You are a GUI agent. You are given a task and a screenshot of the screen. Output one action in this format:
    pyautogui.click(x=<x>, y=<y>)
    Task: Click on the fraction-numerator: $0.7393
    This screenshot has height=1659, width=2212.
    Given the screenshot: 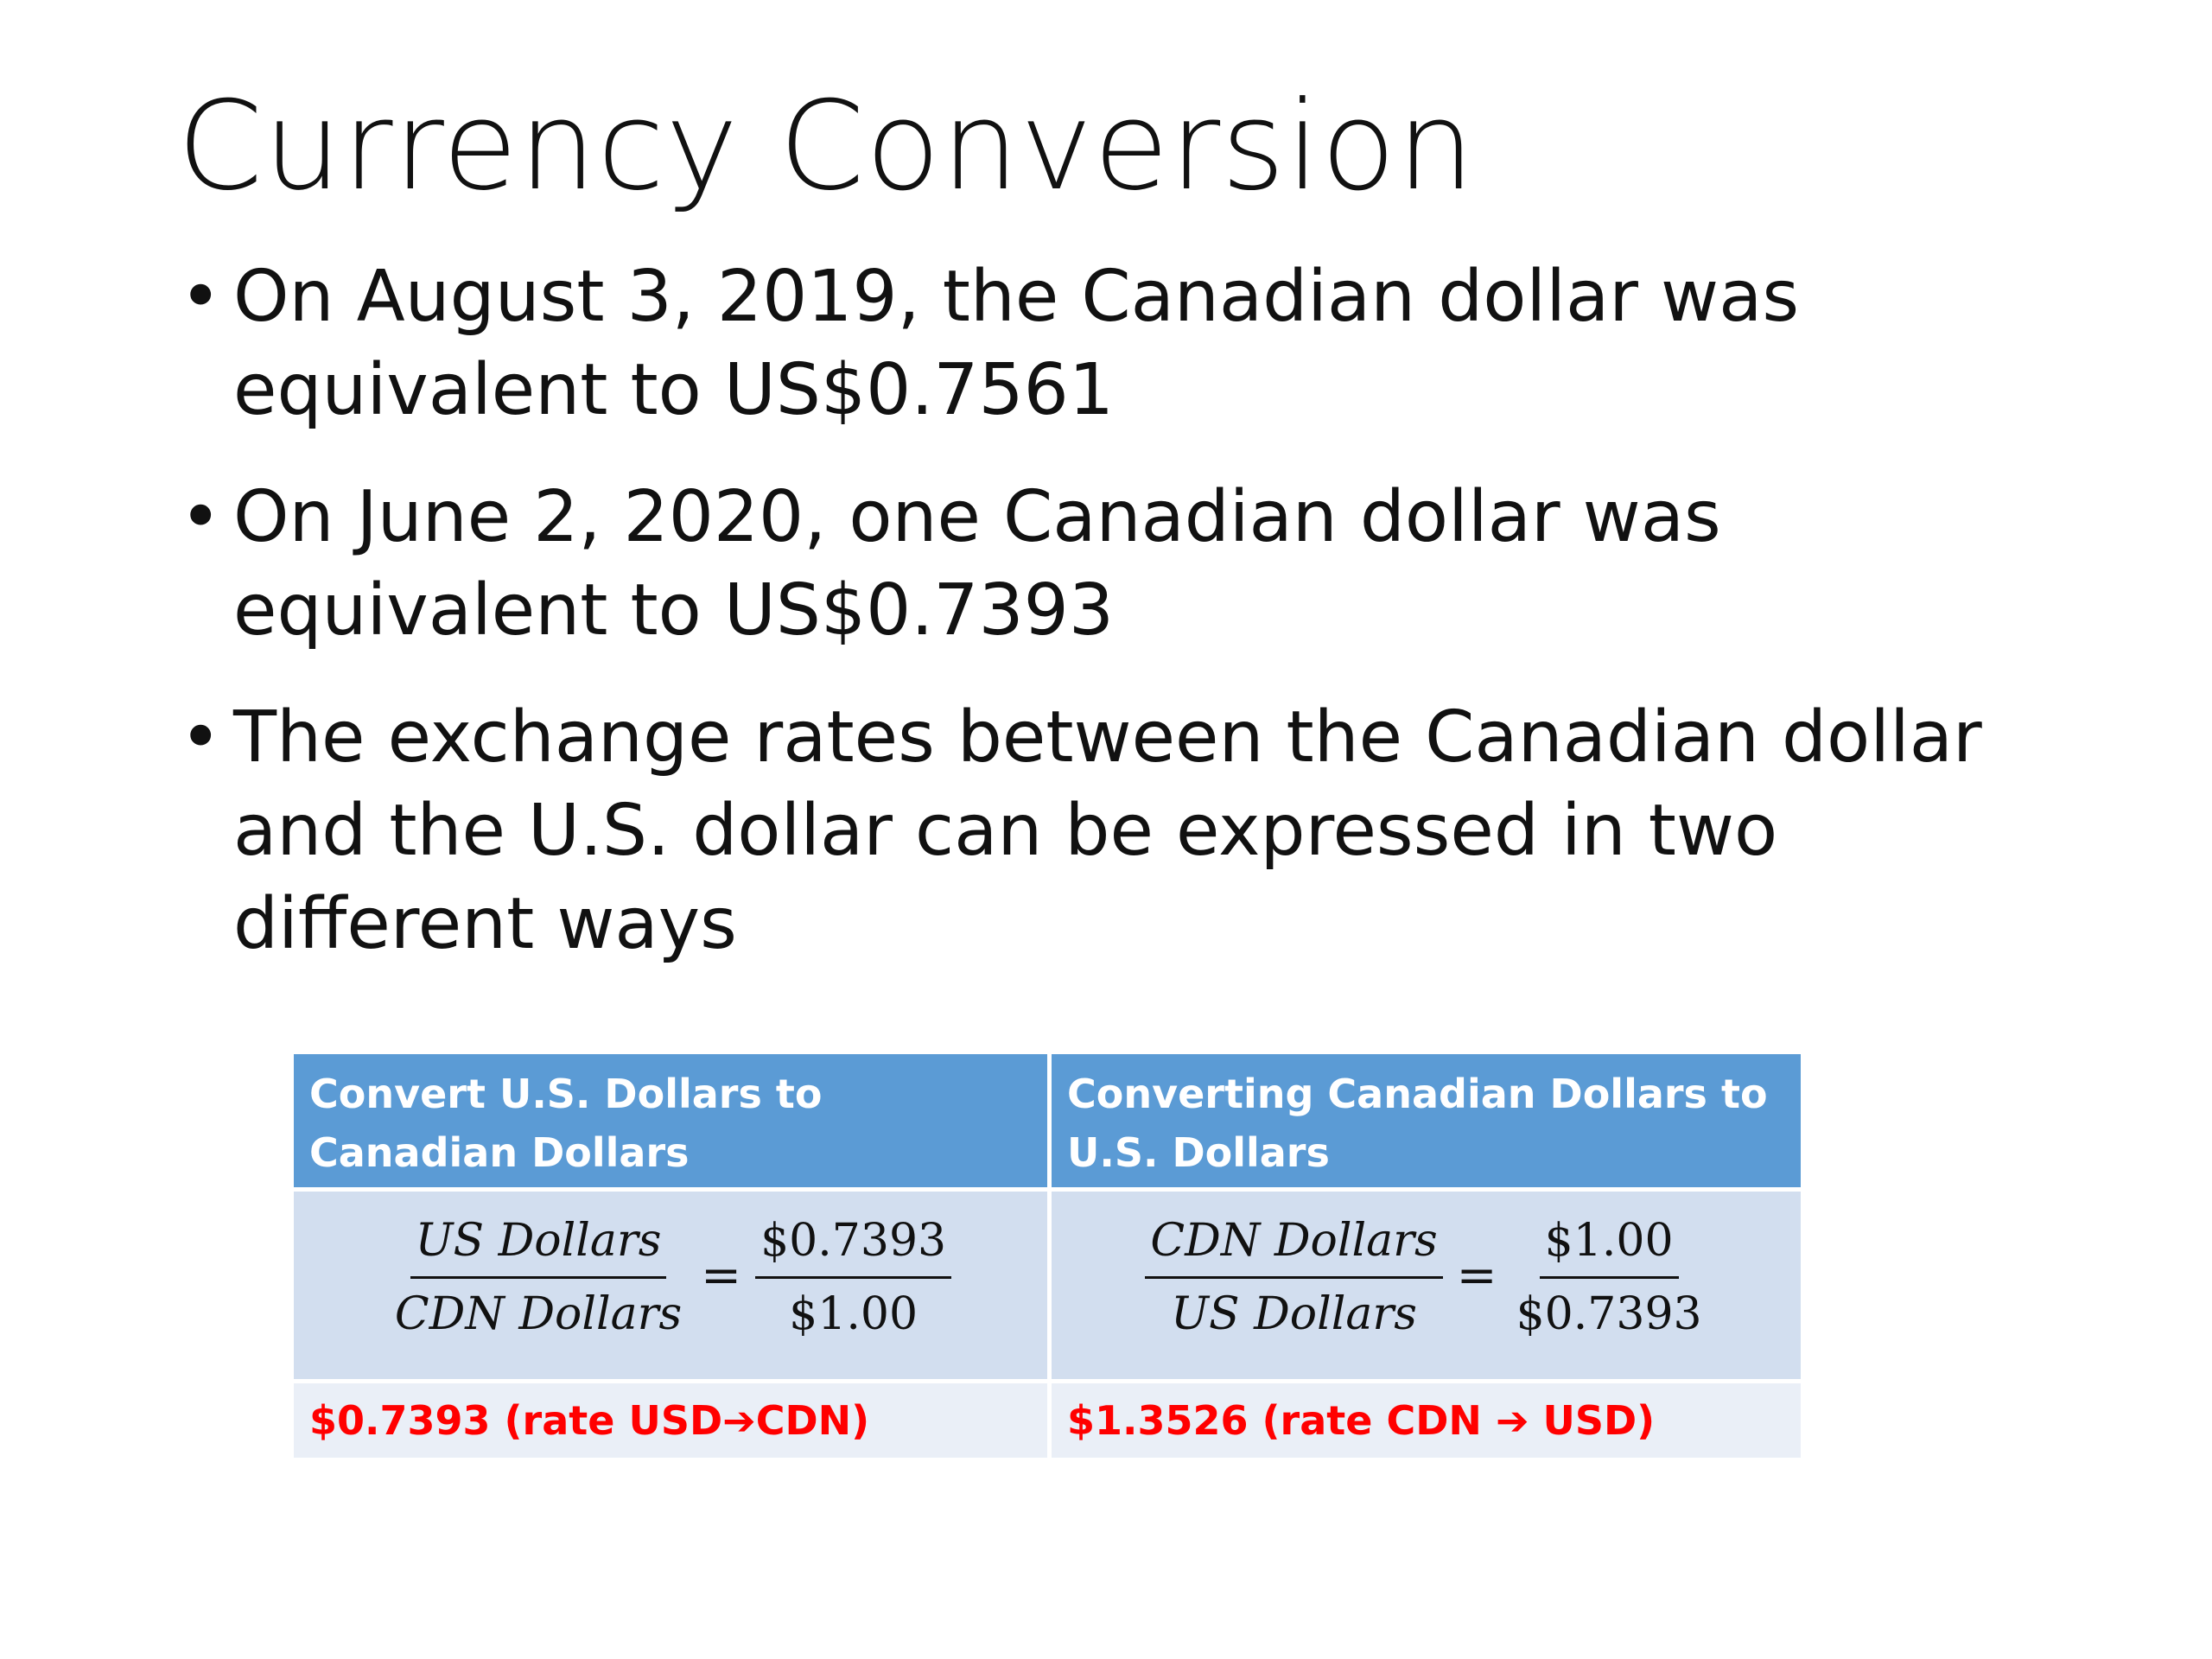 What is the action you would take?
    pyautogui.click(x=853, y=1244)
    